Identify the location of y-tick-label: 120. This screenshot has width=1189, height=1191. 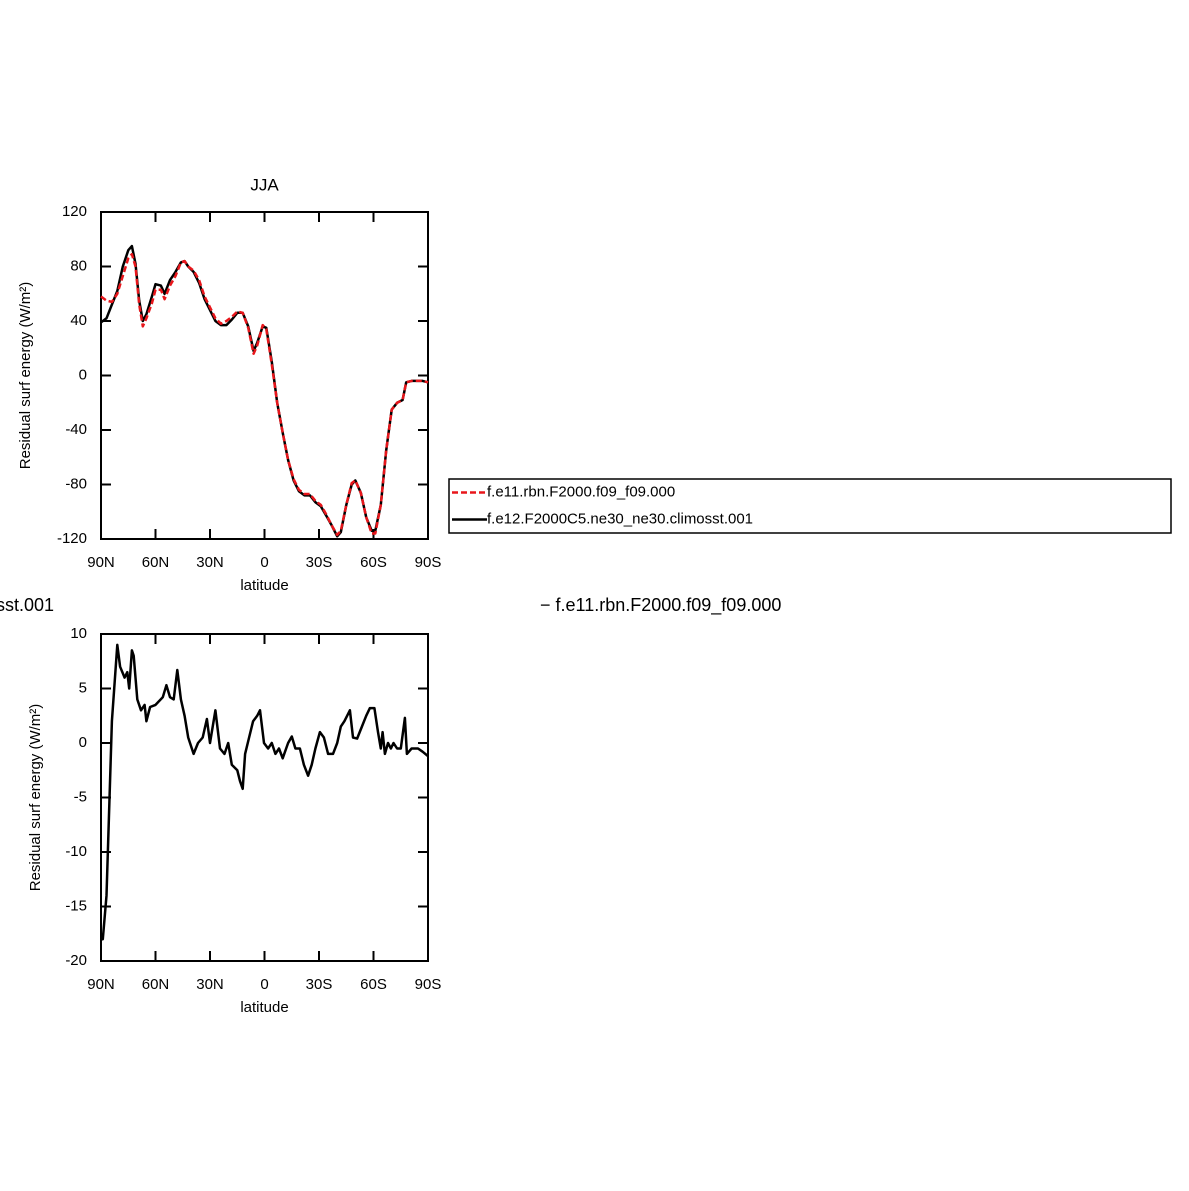
(74, 211).